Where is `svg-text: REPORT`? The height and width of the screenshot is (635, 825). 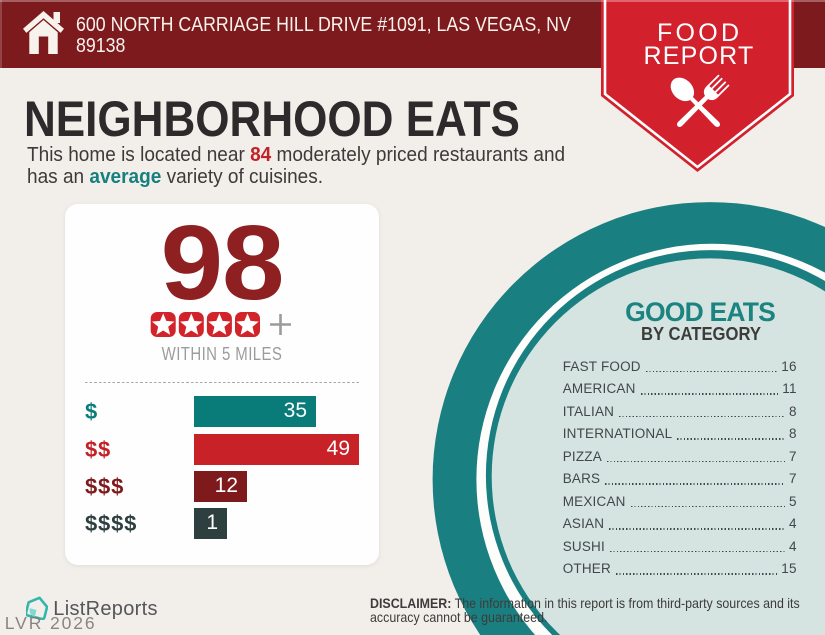 svg-text: REPORT is located at coordinates (699, 56).